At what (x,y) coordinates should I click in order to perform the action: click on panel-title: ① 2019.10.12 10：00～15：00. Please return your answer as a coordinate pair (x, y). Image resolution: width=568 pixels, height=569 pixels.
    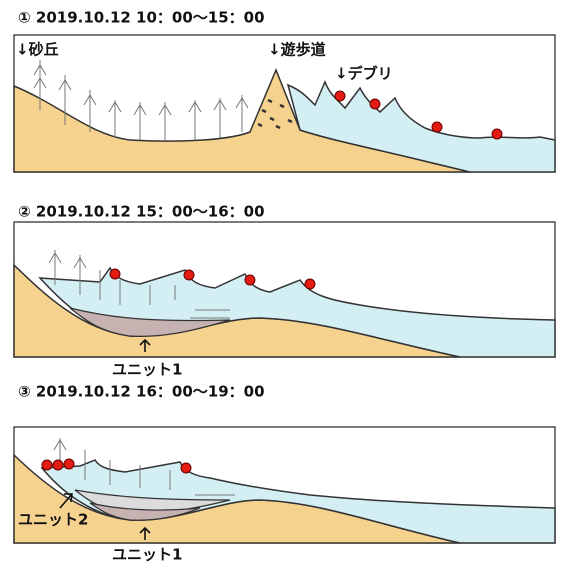
    Looking at the image, I should click on (141, 18).